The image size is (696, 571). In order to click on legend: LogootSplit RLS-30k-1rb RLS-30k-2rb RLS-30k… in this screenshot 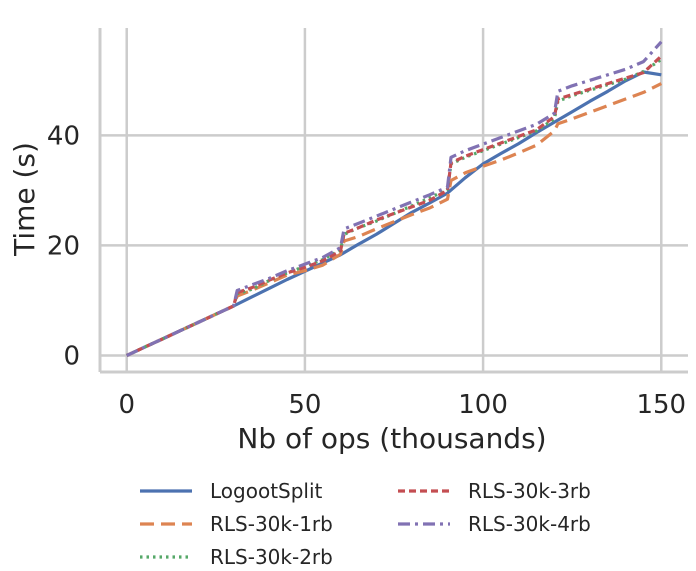, I will do `click(365, 524)`.